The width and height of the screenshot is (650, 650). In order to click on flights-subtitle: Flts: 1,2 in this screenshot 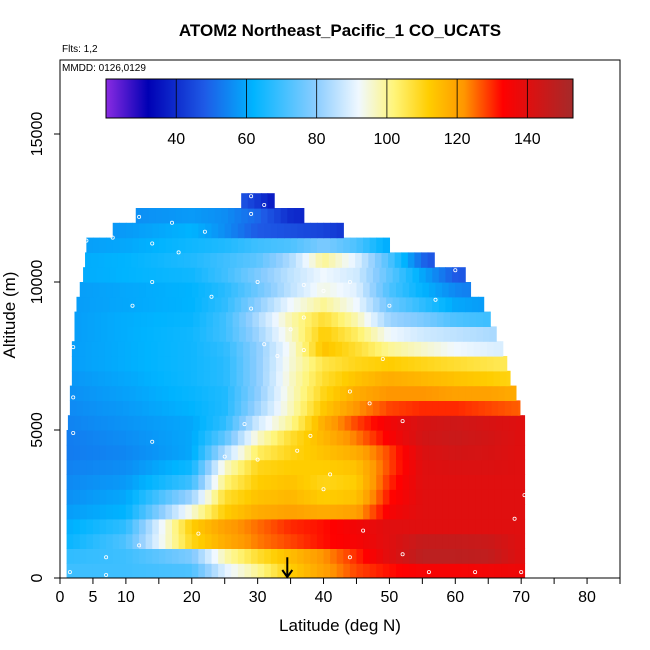, I will do `click(80, 49)`.